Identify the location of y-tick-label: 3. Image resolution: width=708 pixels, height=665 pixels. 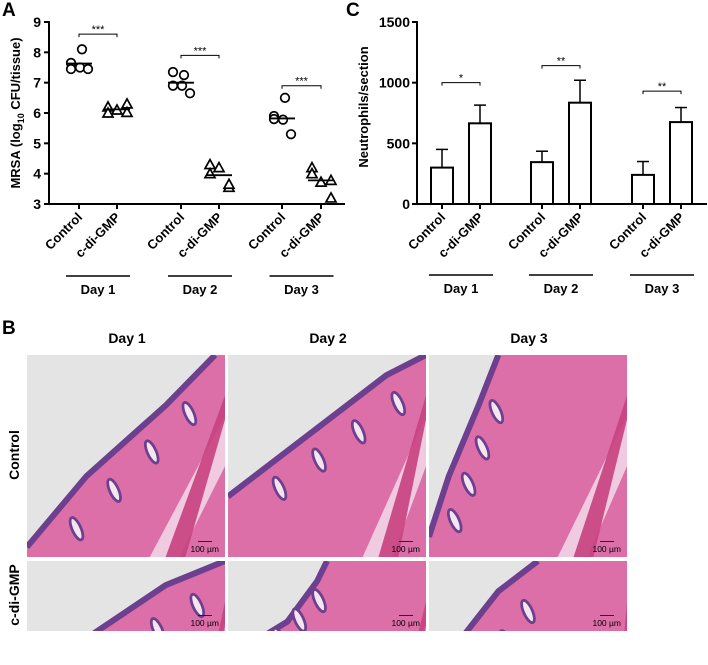
(37, 204).